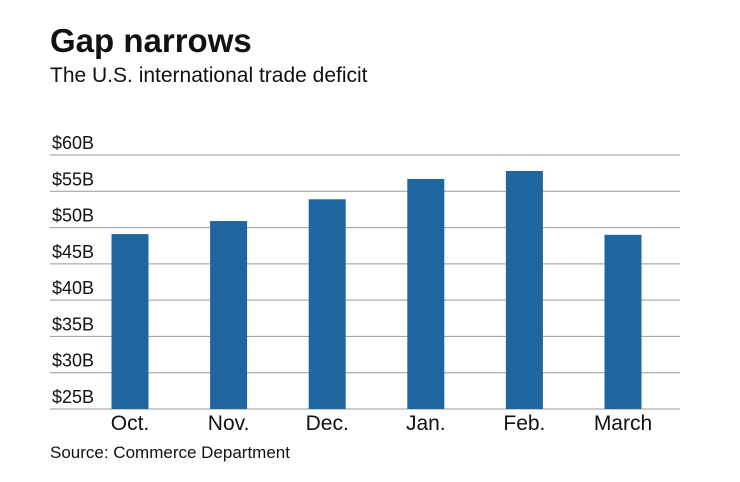 This screenshot has width=740, height=482. Describe the element at coordinates (623, 423) in the screenshot. I see `x-tick-label: March` at that location.